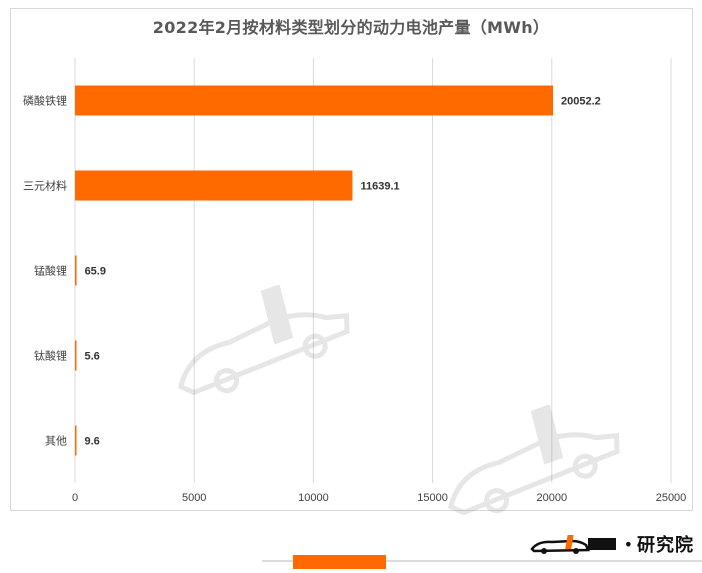  What do you see at coordinates (50, 271) in the screenshot?
I see `category-label: 锰酸锂` at bounding box center [50, 271].